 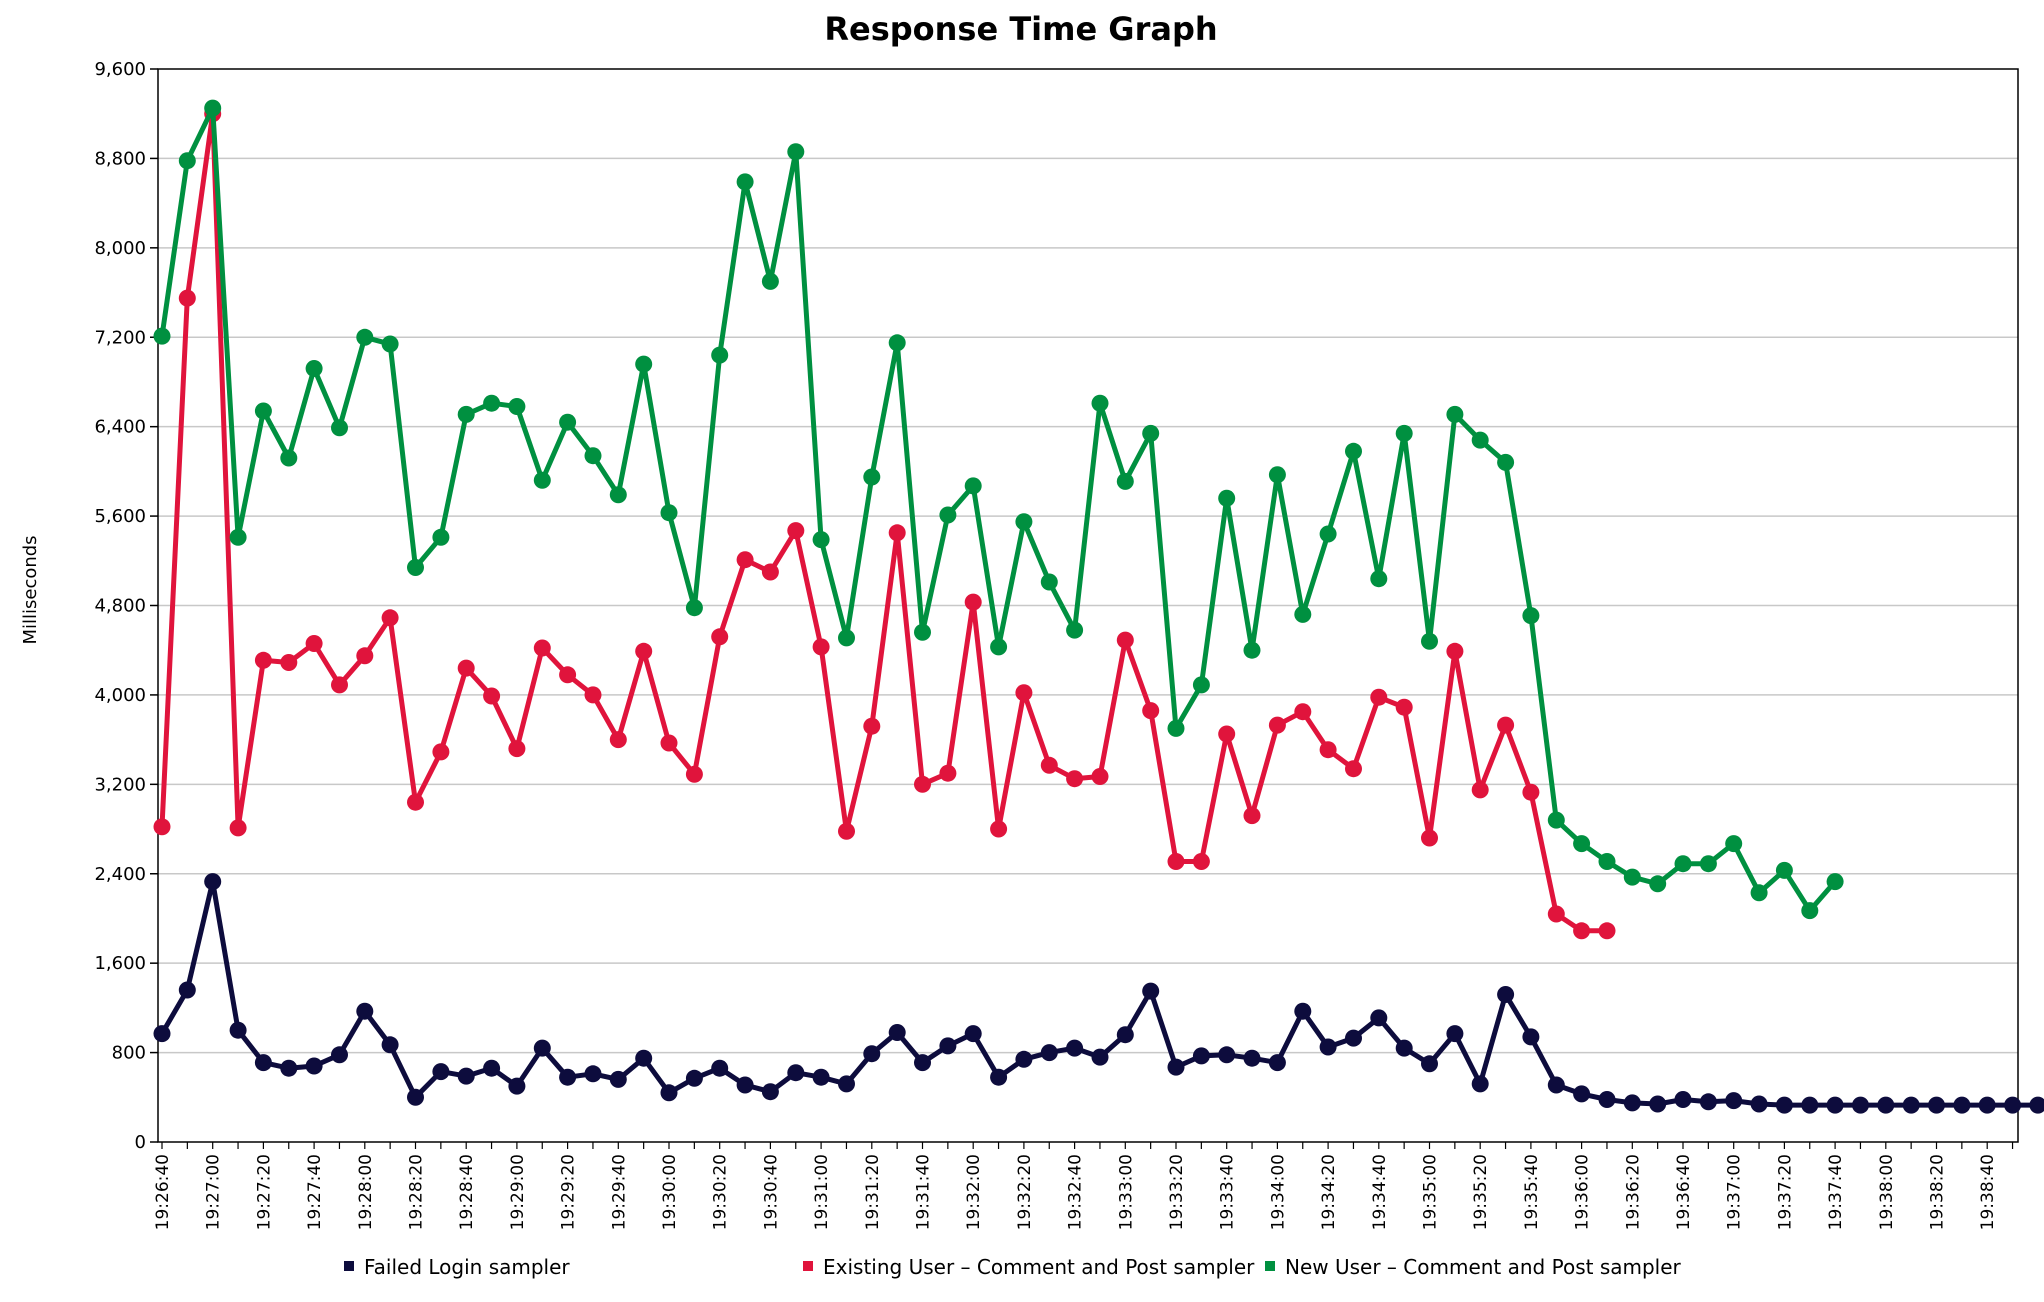 What do you see at coordinates (1025, 1192) in the screenshot?
I see `x-tick-label: 19:32:20` at bounding box center [1025, 1192].